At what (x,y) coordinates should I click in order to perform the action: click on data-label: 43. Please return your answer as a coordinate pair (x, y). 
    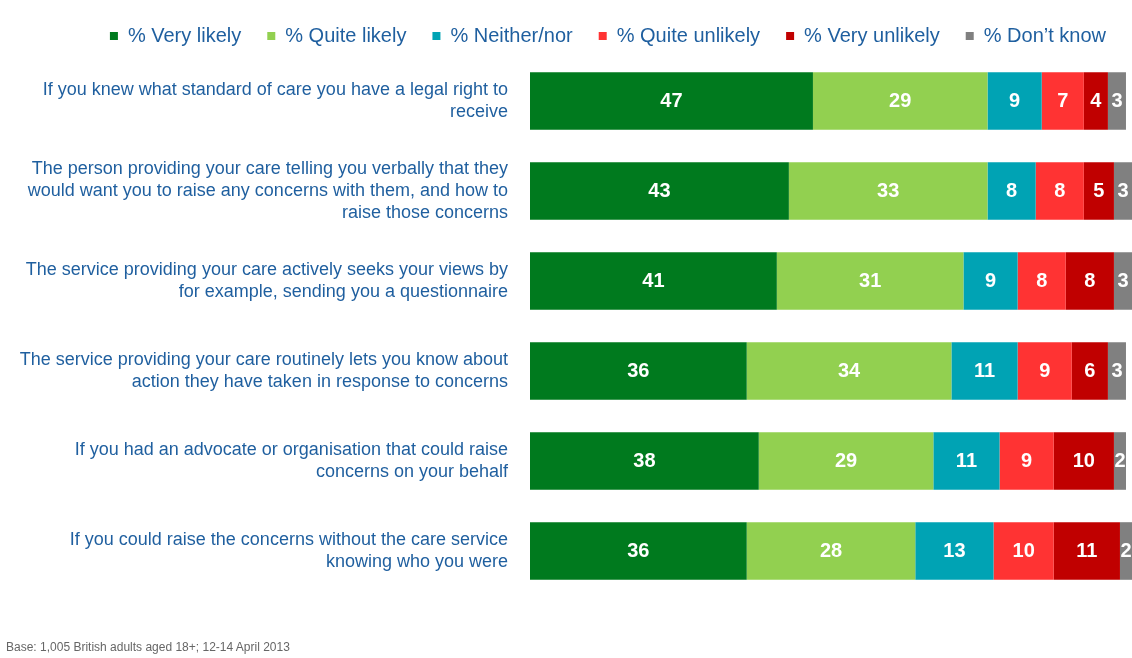
    Looking at the image, I should click on (659, 189).